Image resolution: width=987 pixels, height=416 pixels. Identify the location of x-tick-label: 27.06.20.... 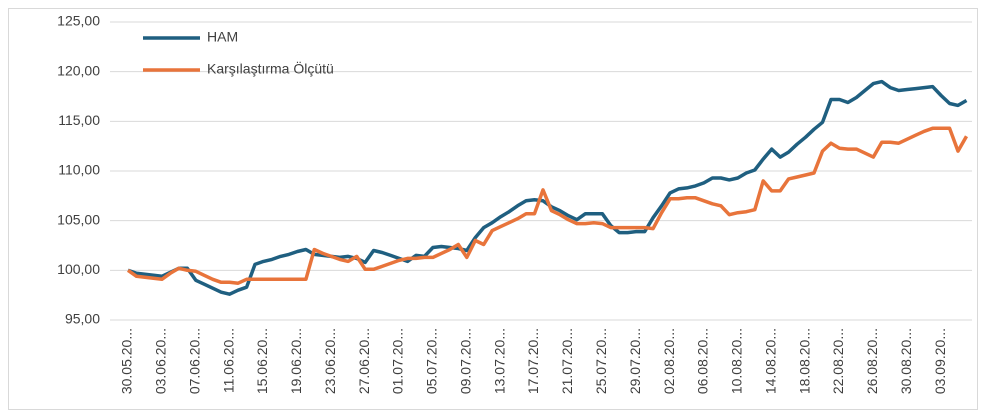
(364, 361).